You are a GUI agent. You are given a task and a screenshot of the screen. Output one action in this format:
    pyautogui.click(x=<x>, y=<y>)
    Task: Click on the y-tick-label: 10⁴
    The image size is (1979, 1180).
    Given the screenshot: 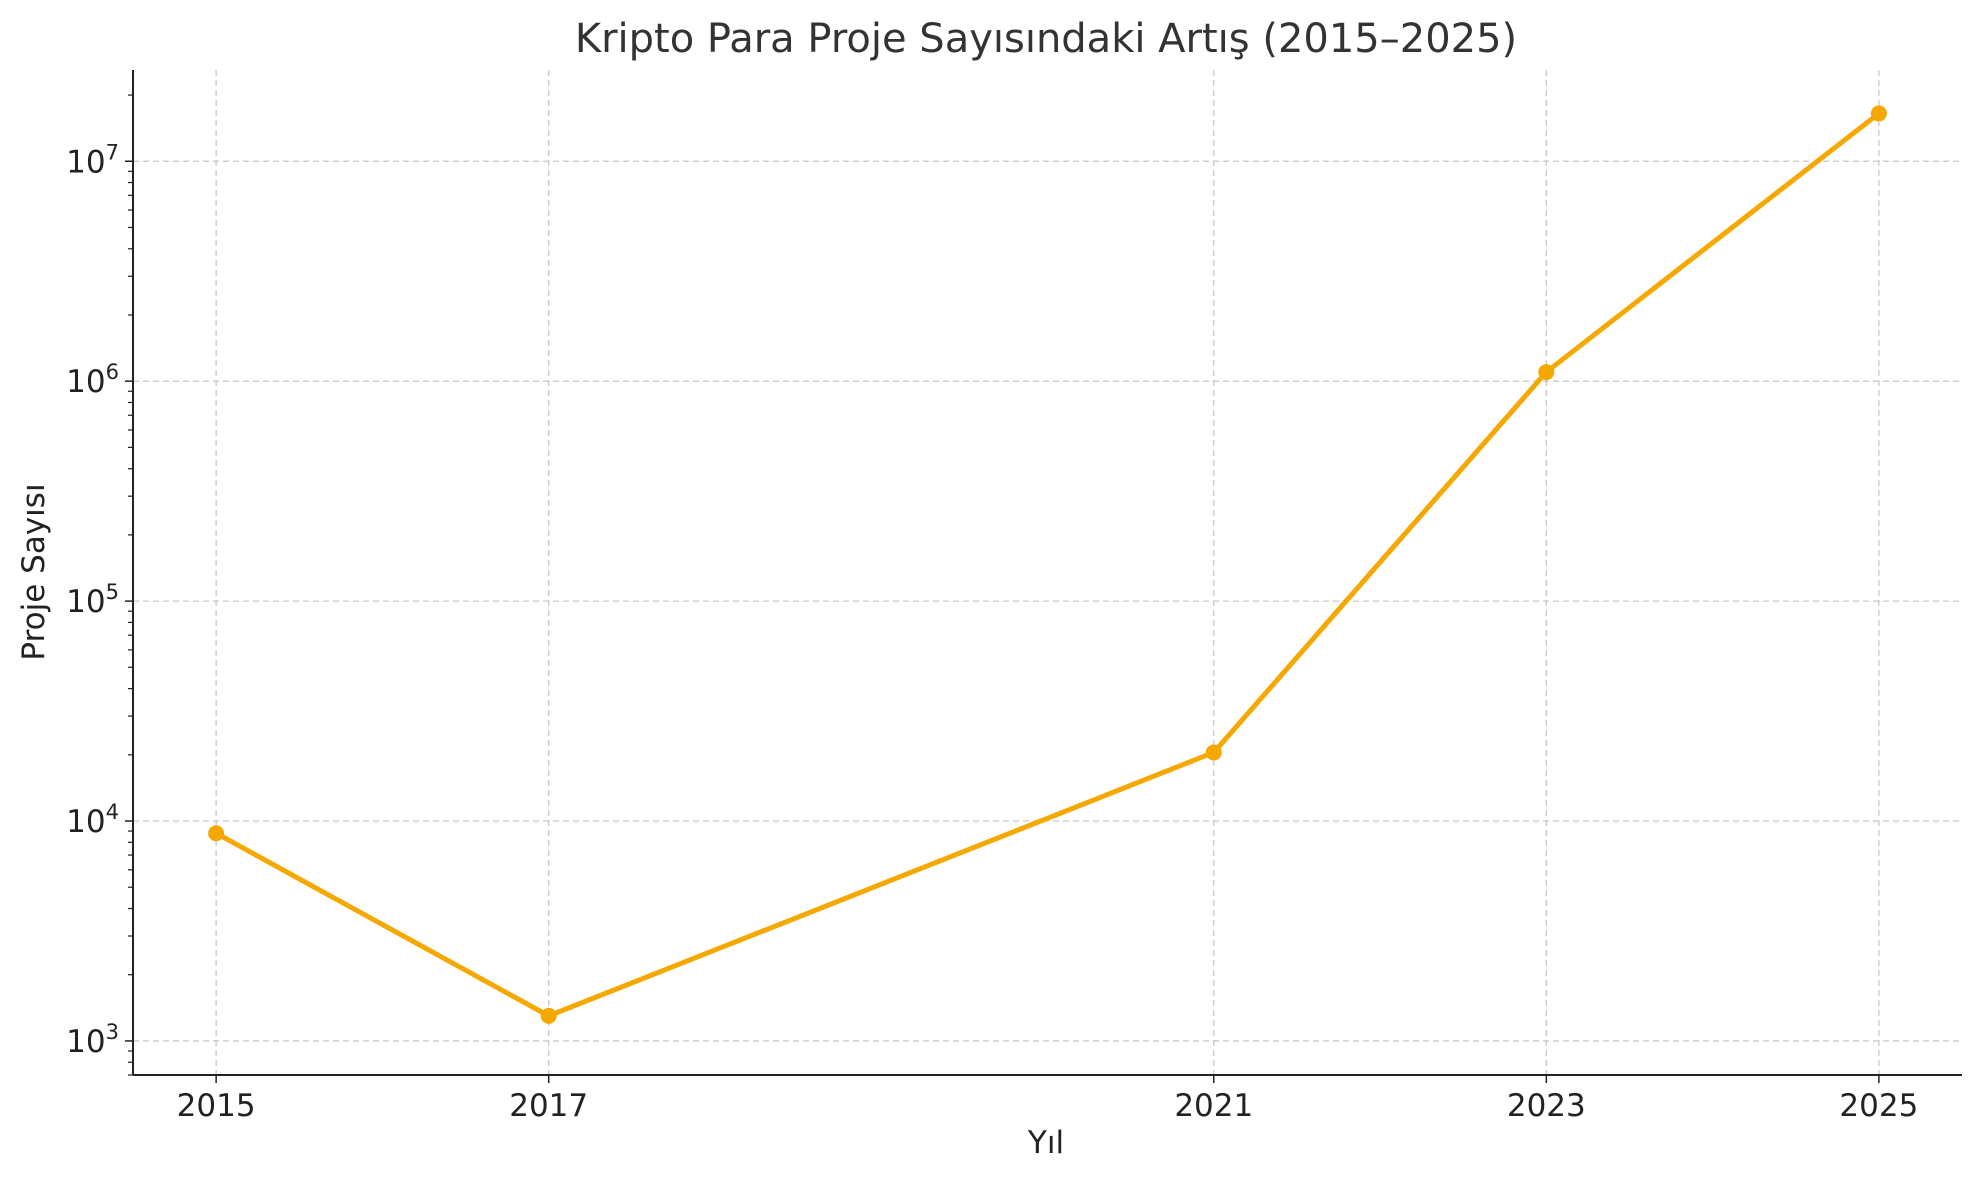 What is the action you would take?
    pyautogui.click(x=92, y=820)
    